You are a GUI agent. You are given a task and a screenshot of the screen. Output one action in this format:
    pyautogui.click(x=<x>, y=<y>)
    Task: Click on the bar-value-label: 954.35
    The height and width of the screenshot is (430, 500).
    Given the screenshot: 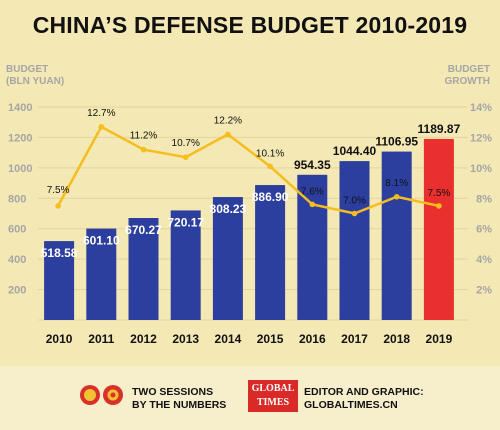 What is the action you would take?
    pyautogui.click(x=312, y=165)
    